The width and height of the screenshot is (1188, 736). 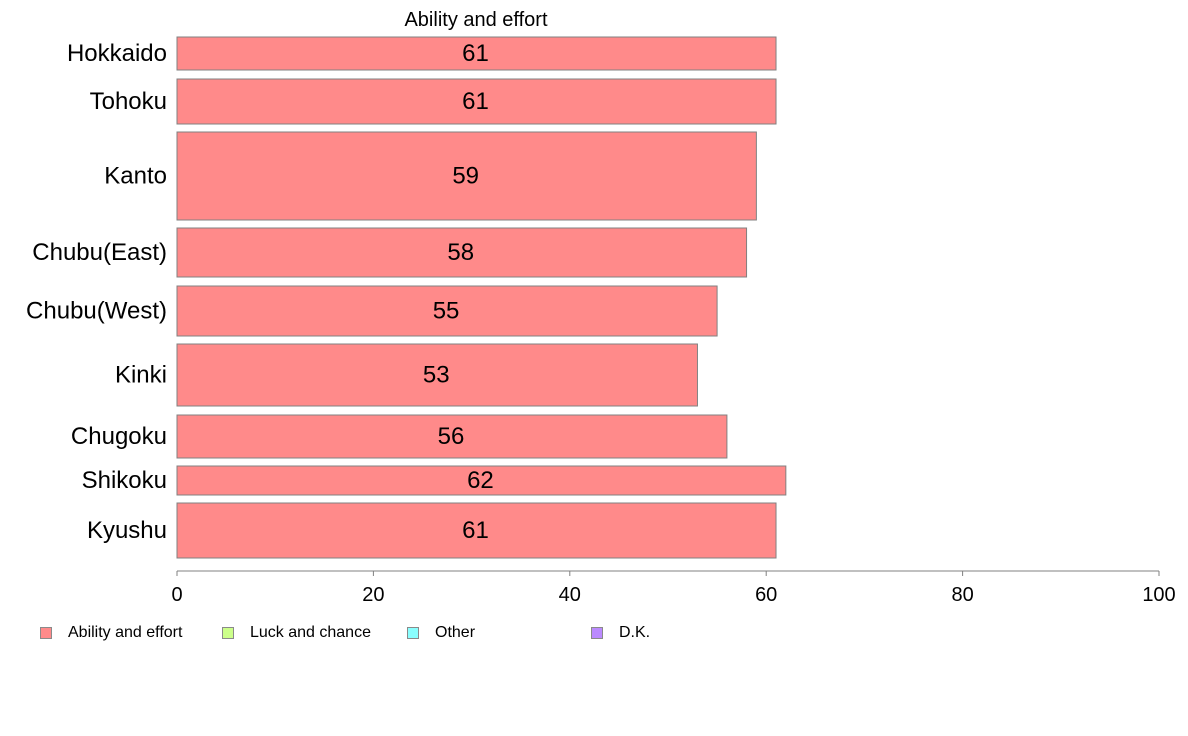 I want to click on bar-kyushu, so click(x=476, y=530).